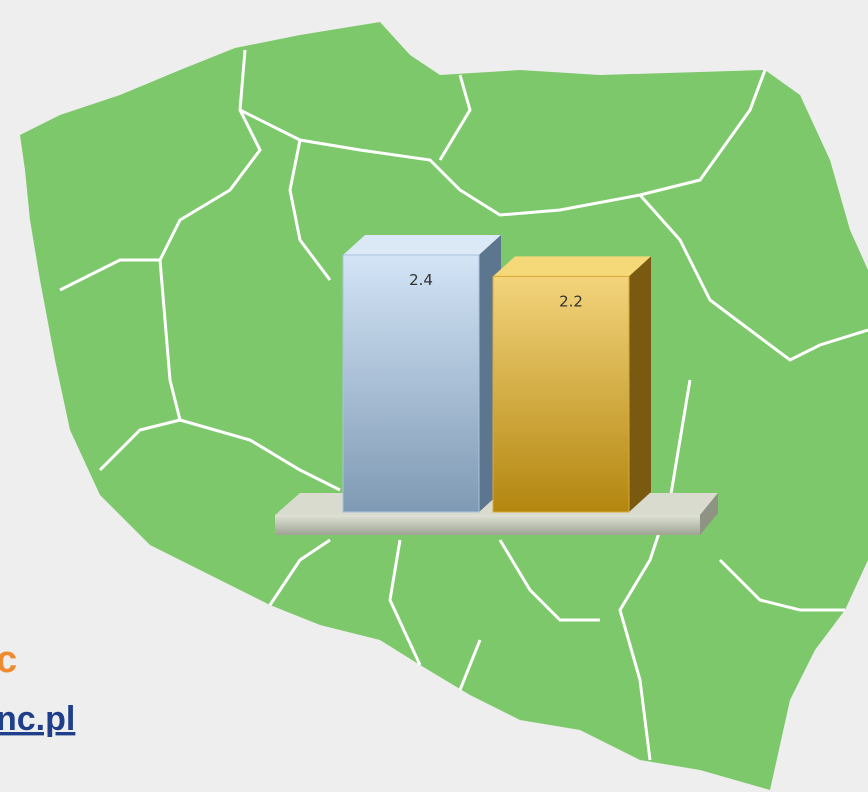  What do you see at coordinates (640, 384) in the screenshot?
I see `bar-side` at bounding box center [640, 384].